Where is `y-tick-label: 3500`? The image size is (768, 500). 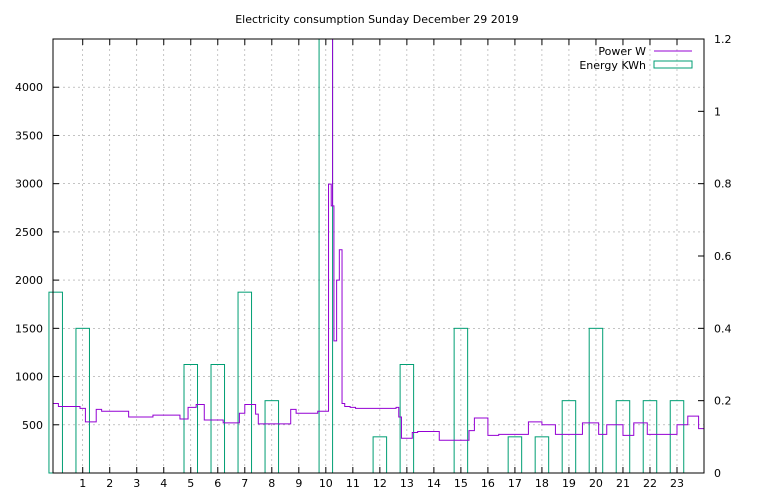 y-tick-label: 3500 is located at coordinates (29, 135).